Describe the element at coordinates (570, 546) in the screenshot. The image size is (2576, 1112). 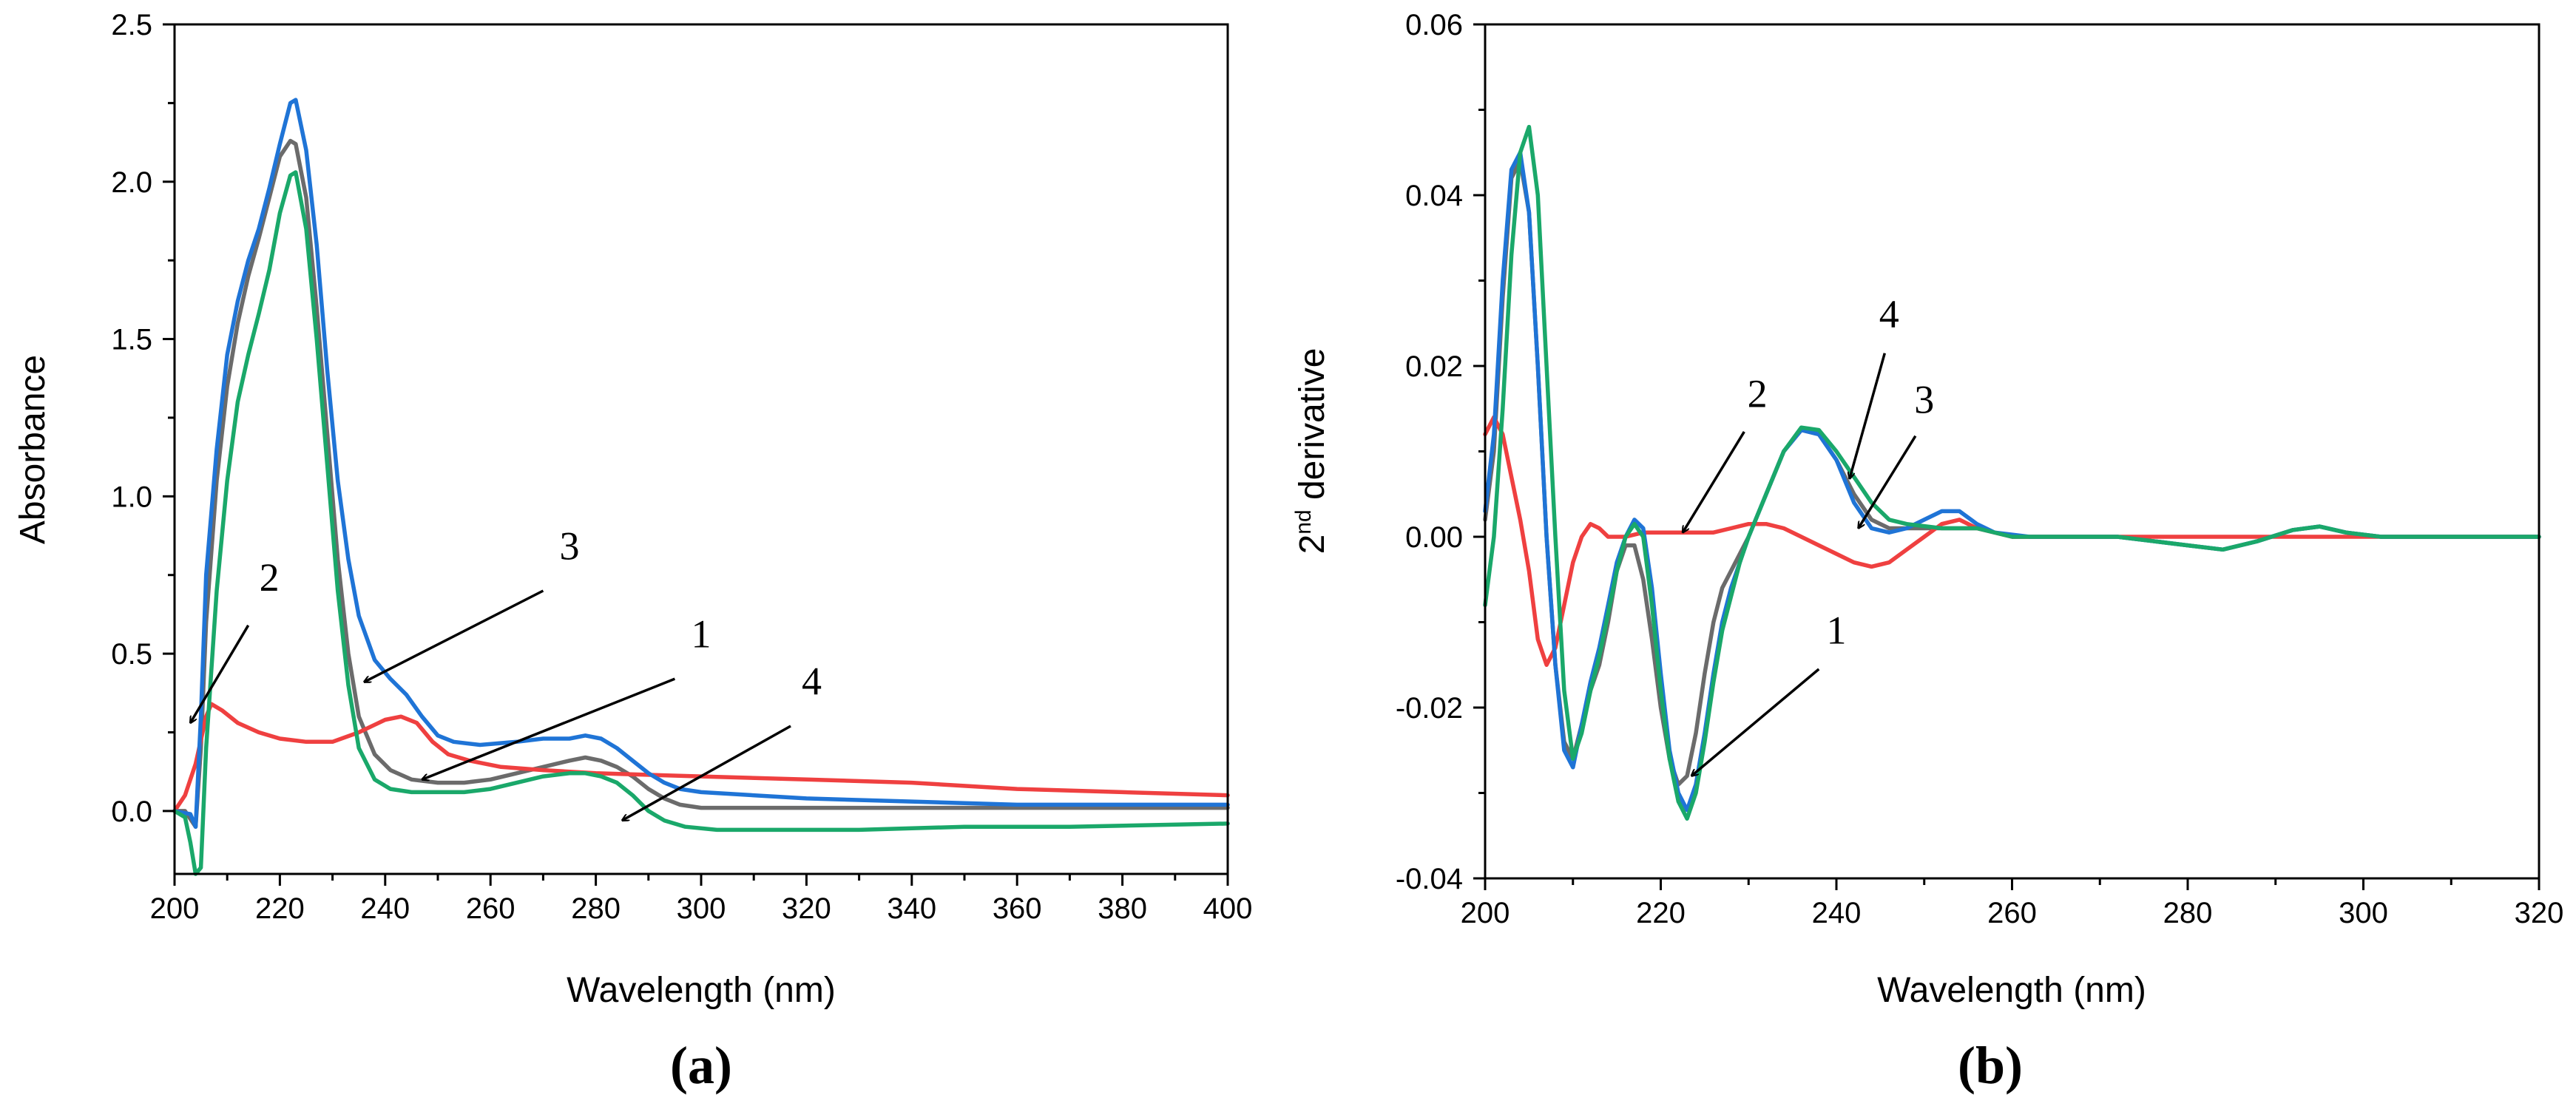
I see `panel-a-annotation-label-3: 3` at that location.